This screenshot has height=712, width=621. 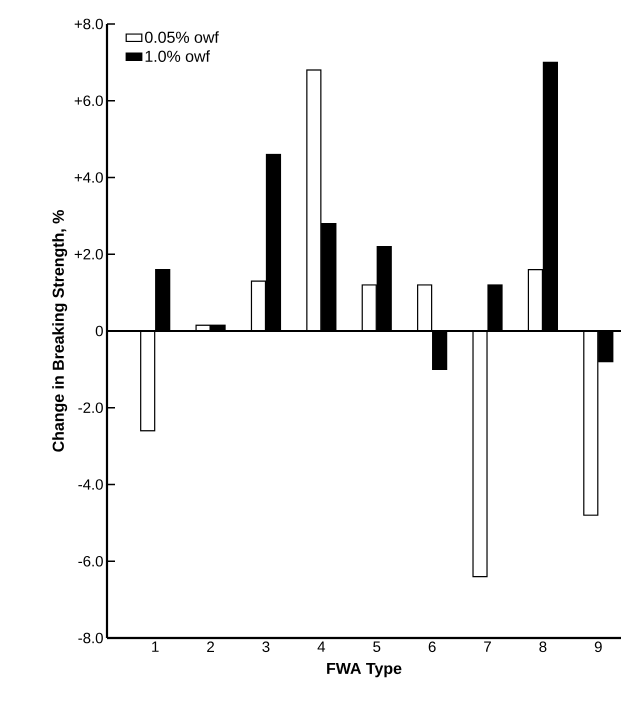 What do you see at coordinates (155, 647) in the screenshot?
I see `x-tick-label: 1` at bounding box center [155, 647].